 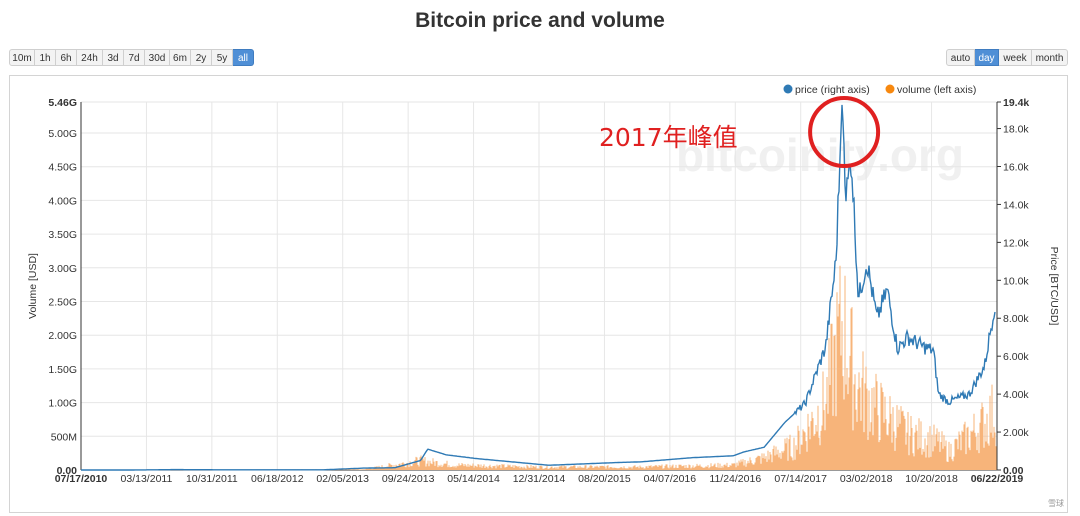 I want to click on interval-button-auto: auto, so click(x=960, y=57).